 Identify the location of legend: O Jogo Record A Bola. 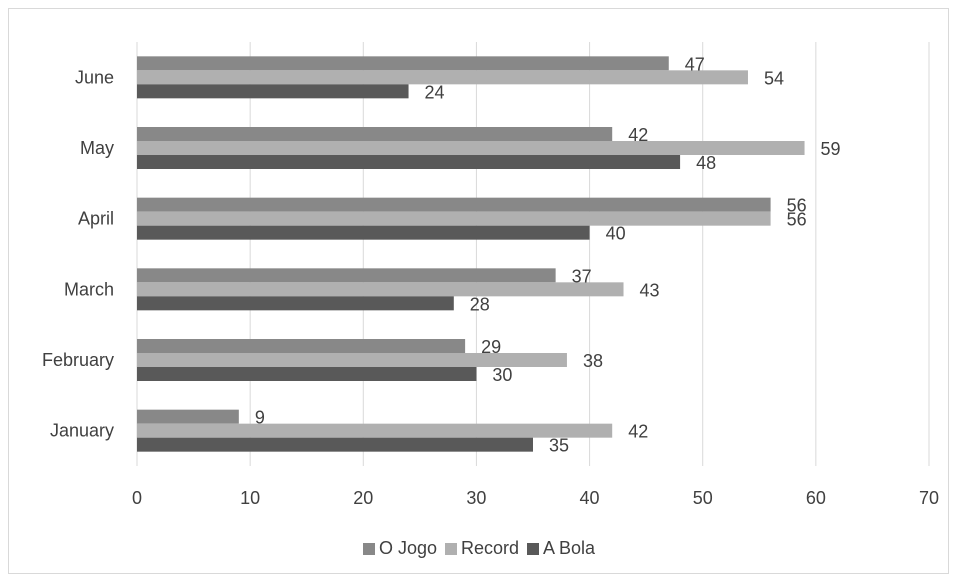
(479, 549).